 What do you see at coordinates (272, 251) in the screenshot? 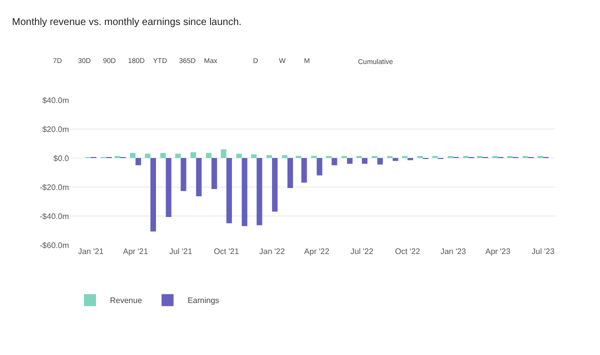
I see `x-tick-label: Jan '22` at bounding box center [272, 251].